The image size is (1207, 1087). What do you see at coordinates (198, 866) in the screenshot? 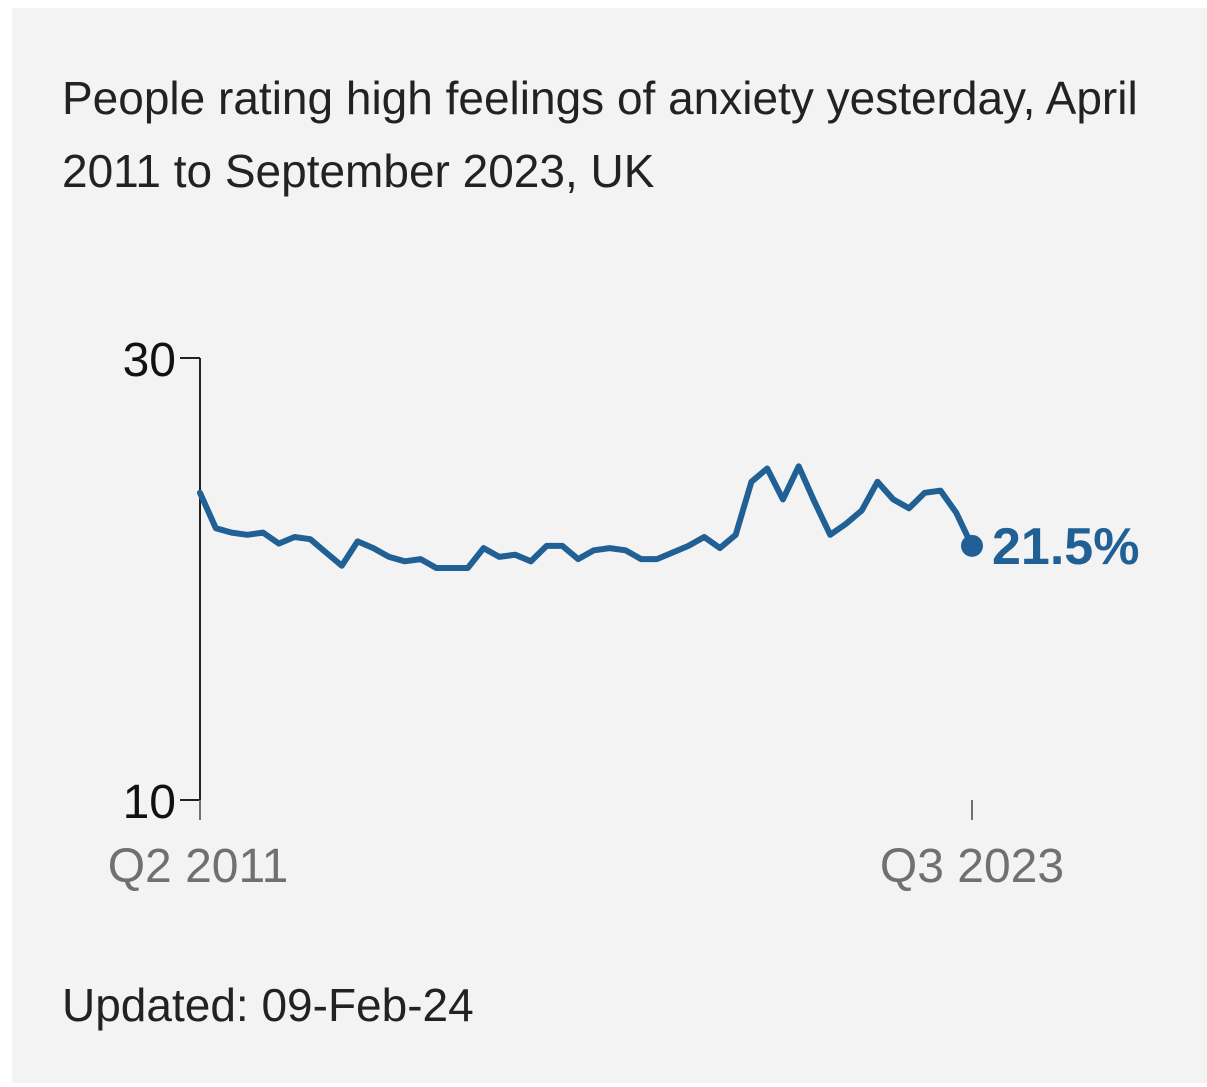
I see `x-tick-label-start: Q2 2011` at bounding box center [198, 866].